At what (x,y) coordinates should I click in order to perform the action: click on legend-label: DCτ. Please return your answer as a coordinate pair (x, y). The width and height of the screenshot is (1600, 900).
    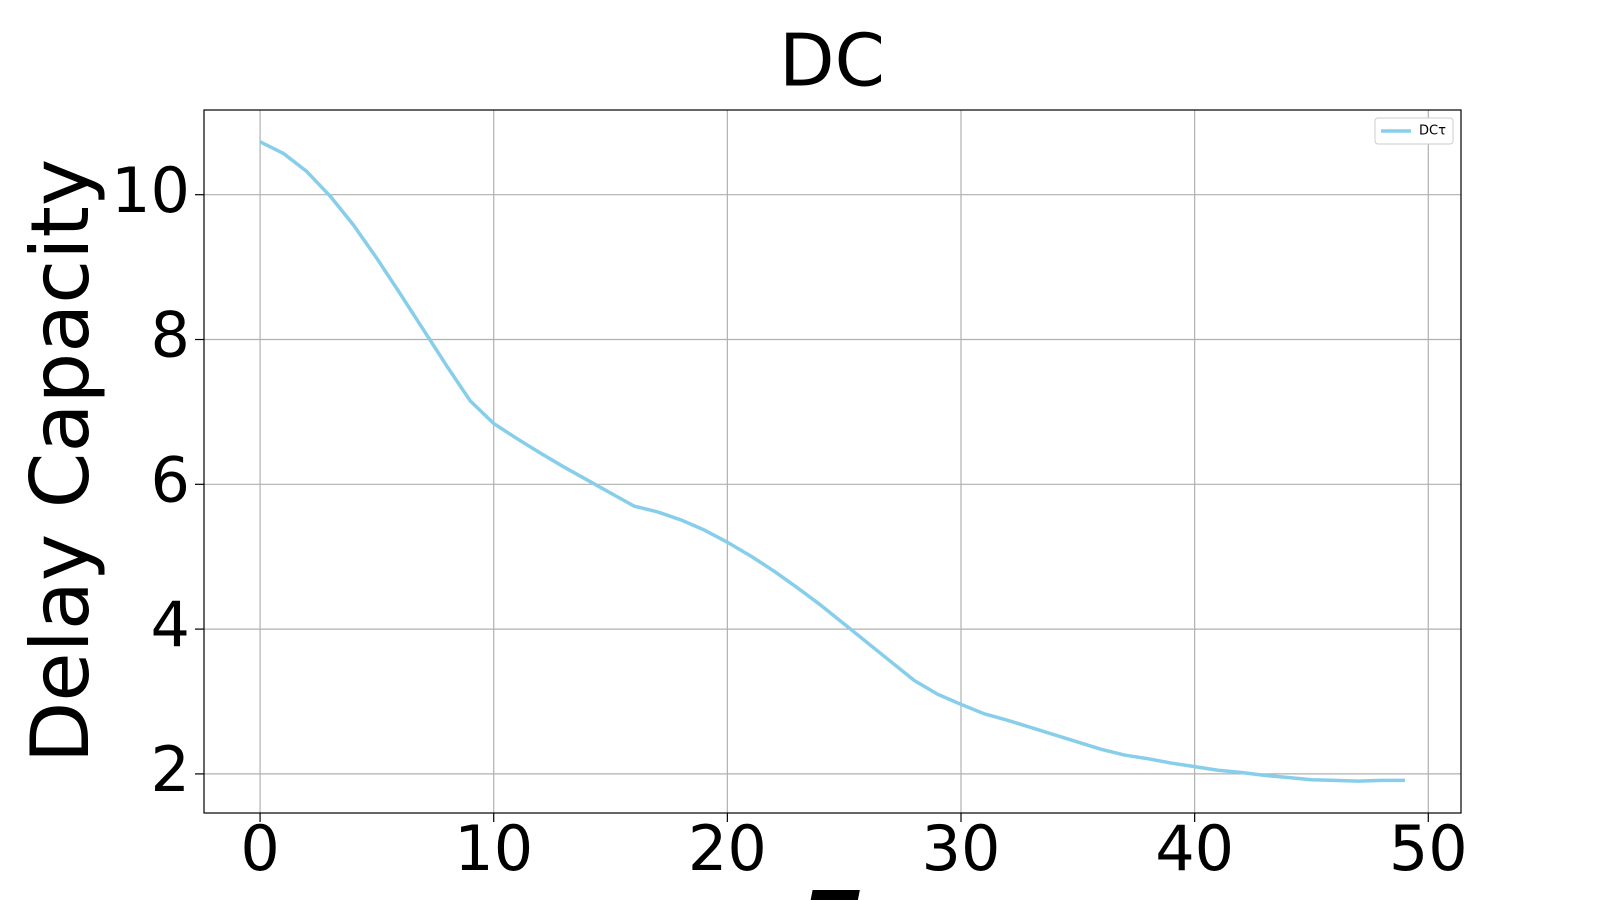
    Looking at the image, I should click on (1432, 131).